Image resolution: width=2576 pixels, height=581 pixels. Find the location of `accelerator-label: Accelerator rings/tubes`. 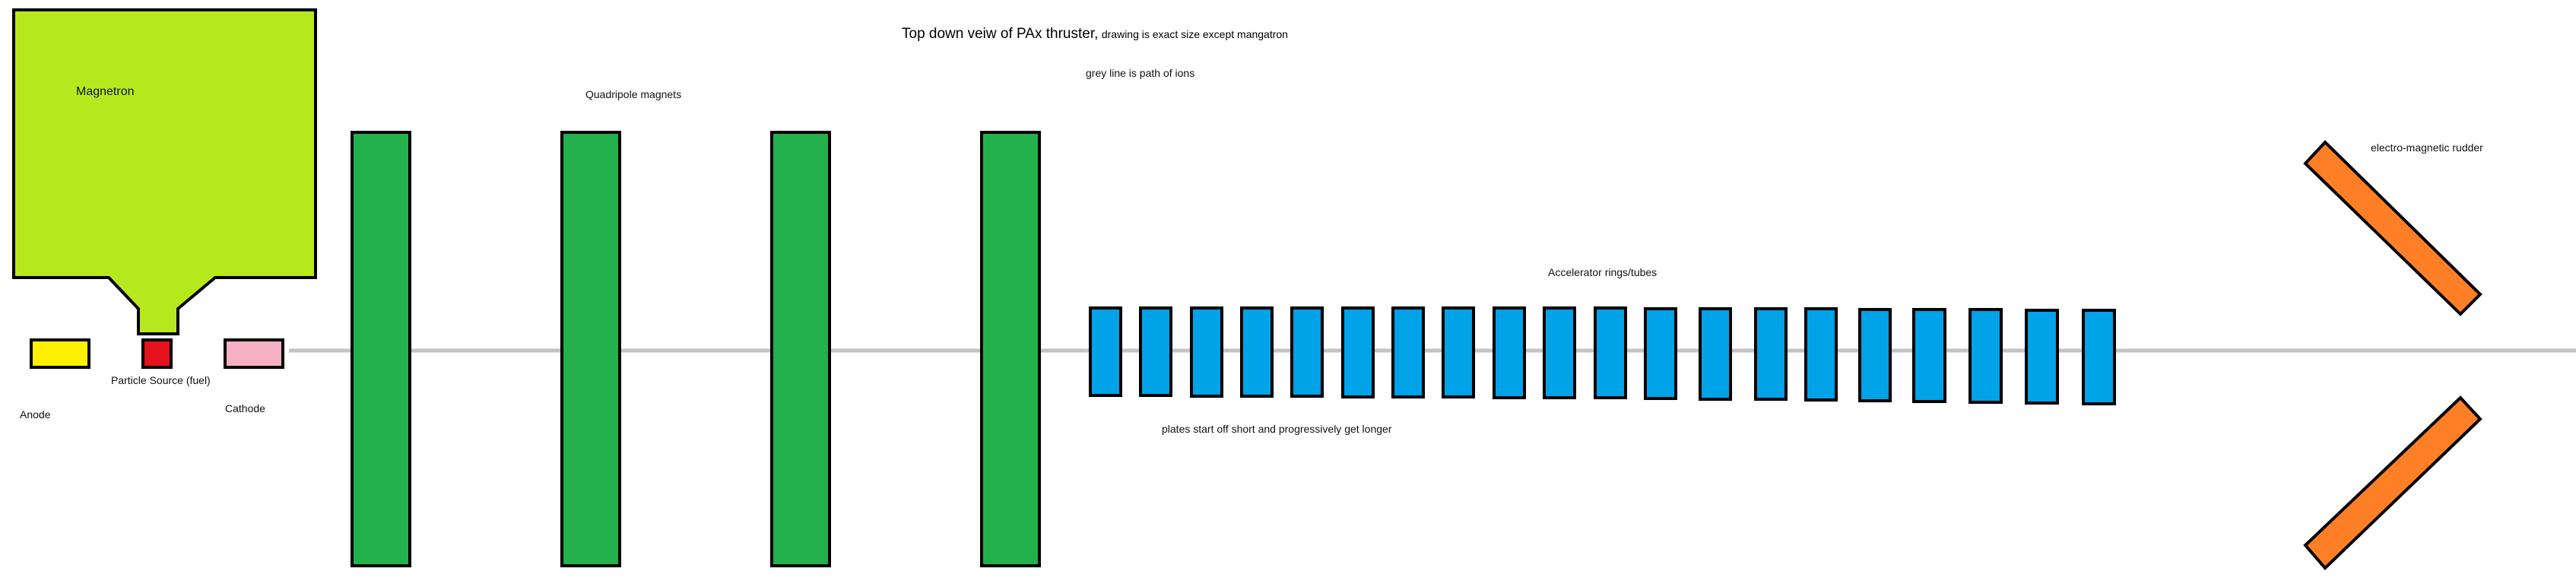

accelerator-label: Accelerator rings/tubes is located at coordinates (1603, 272).